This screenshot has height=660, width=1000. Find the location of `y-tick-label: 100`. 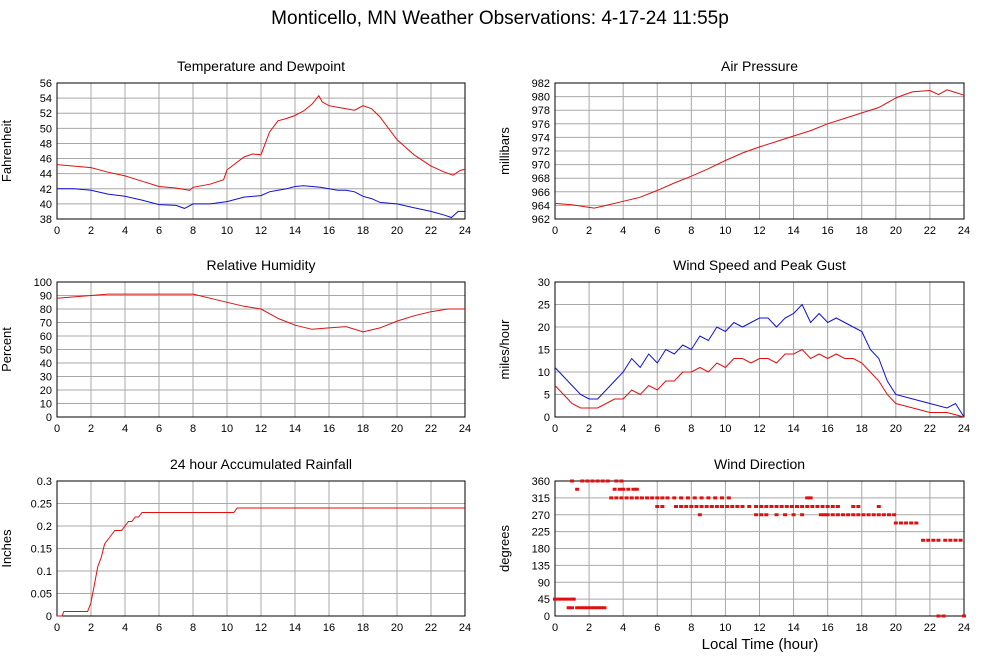

y-tick-label: 100 is located at coordinates (43, 283).